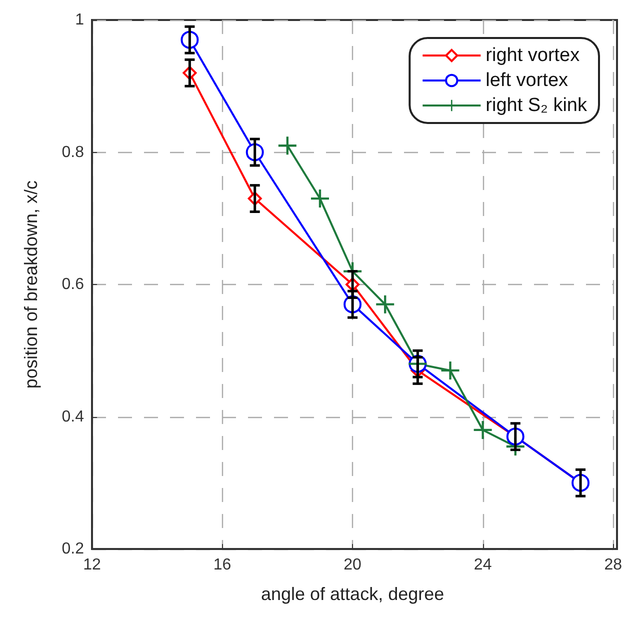 The height and width of the screenshot is (618, 633). Describe the element at coordinates (92, 565) in the screenshot. I see `x-tick-label: 12` at that location.